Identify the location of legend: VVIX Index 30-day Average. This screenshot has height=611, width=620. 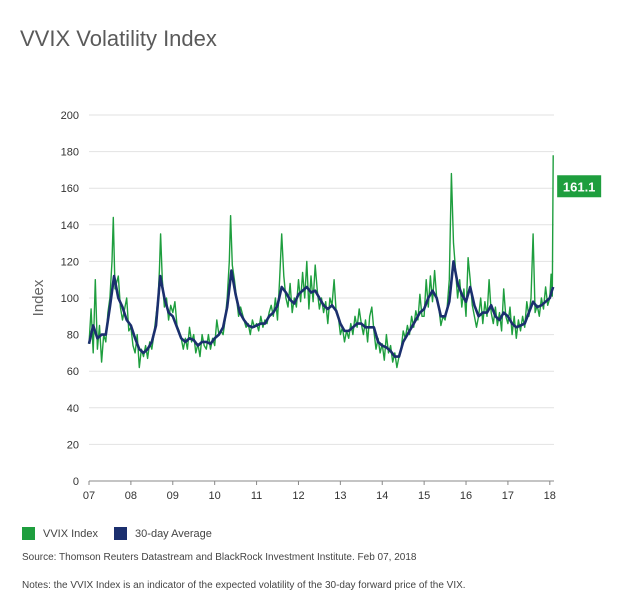
(120, 533).